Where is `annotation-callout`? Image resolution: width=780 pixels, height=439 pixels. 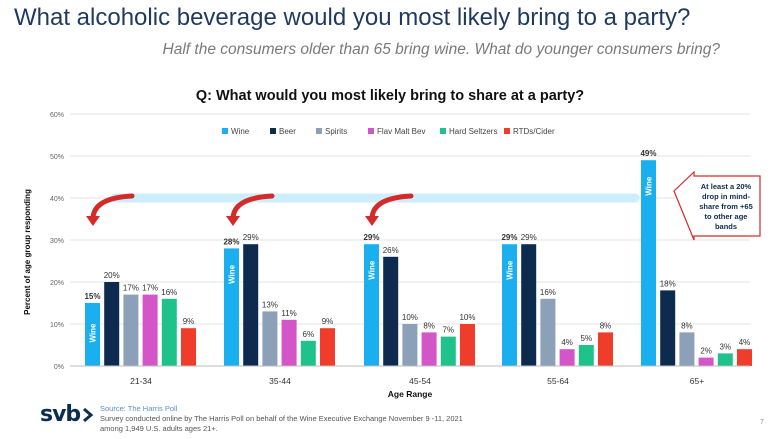
annotation-callout is located at coordinates (717, 205).